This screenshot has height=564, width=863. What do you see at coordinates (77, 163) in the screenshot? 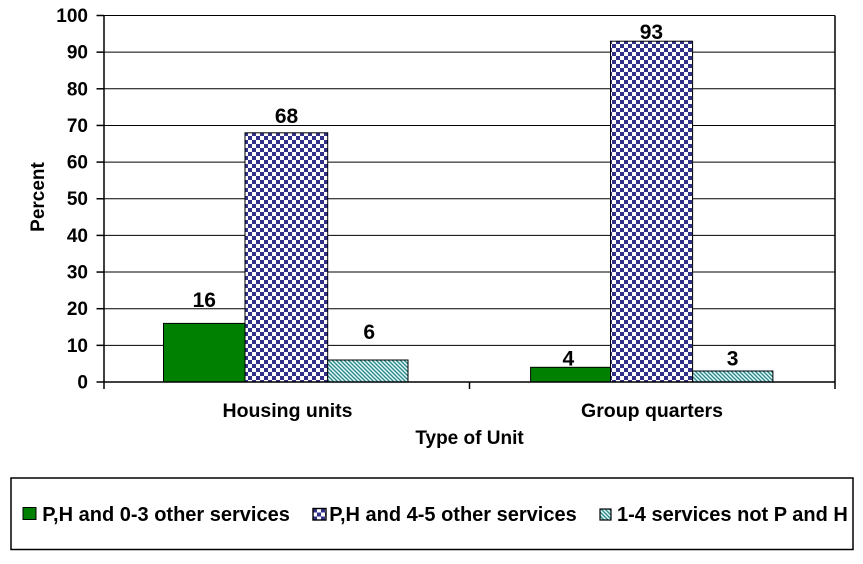
I see `svg-text: 60` at bounding box center [77, 163].